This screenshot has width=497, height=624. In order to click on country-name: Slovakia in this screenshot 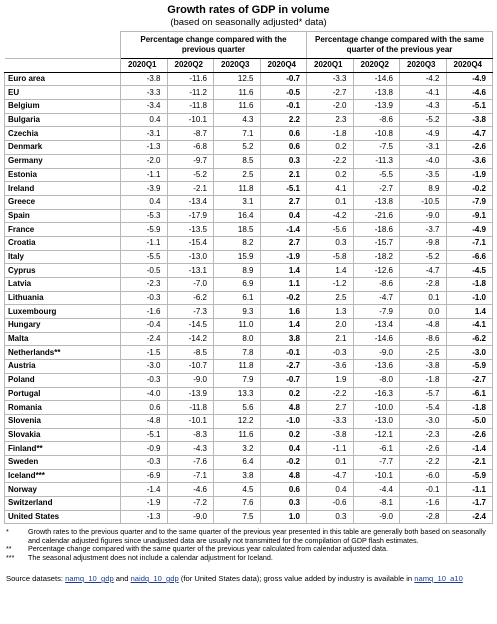, I will do `click(62, 435)`.